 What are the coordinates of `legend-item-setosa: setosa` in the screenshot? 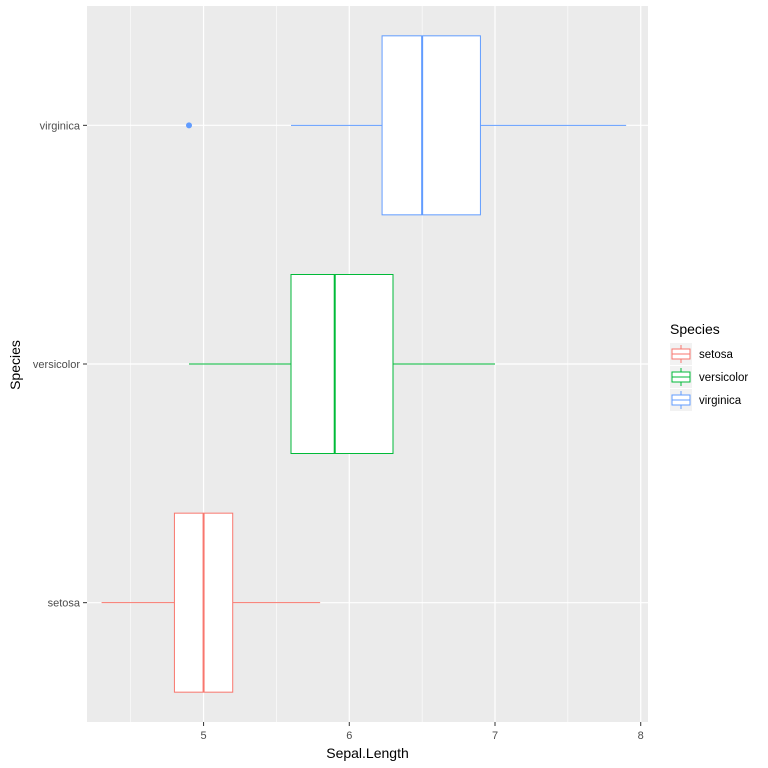 It's located at (701, 354).